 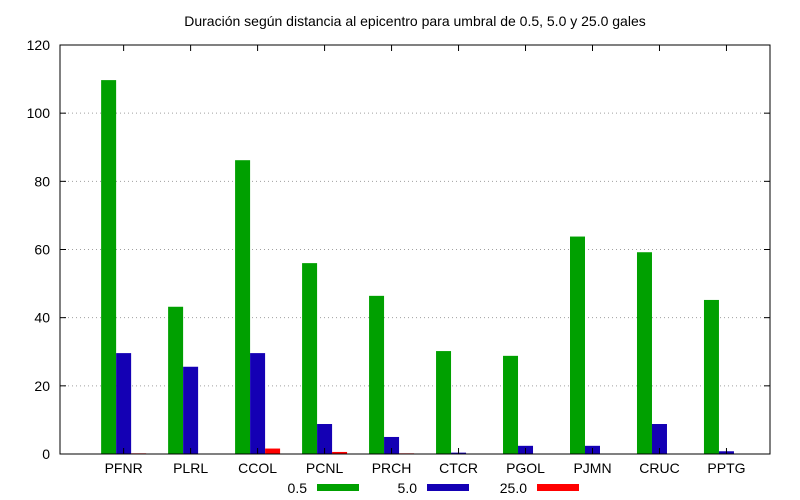 What do you see at coordinates (124, 468) in the screenshot?
I see `x-tick-label: PFNR` at bounding box center [124, 468].